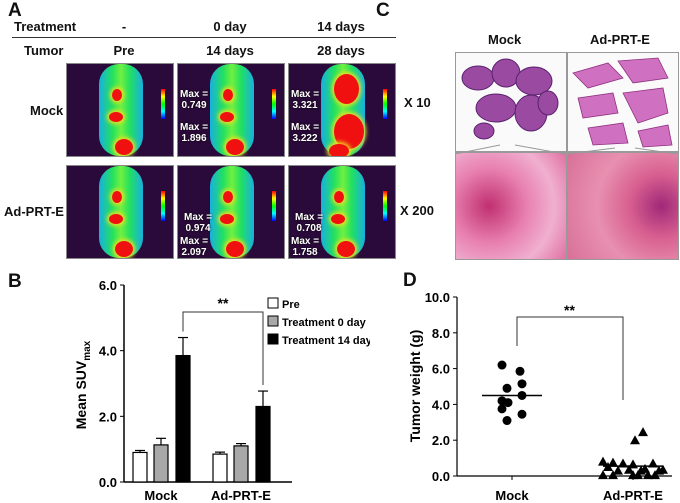 The image size is (680, 503). I want to click on max-suv-annotation: Max = 0.974, so click(198, 223).